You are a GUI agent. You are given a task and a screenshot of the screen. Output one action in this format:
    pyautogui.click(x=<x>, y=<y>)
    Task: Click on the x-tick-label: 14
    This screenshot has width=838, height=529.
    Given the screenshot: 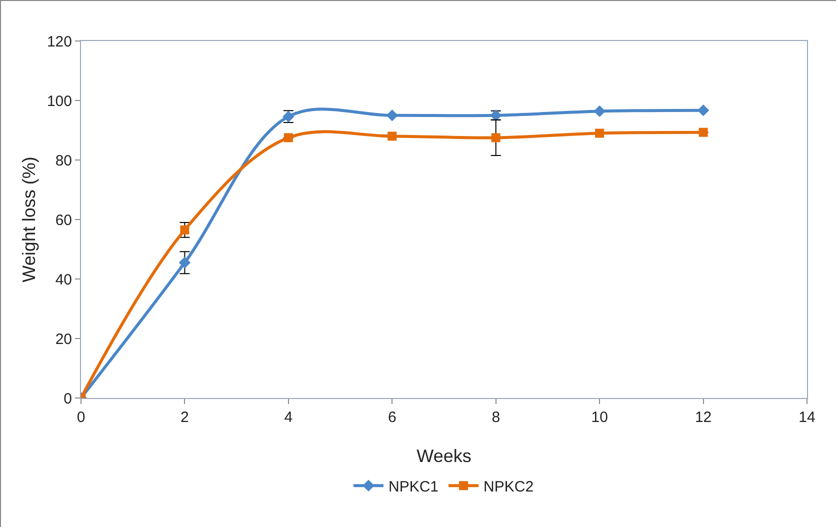 What is the action you would take?
    pyautogui.click(x=807, y=417)
    